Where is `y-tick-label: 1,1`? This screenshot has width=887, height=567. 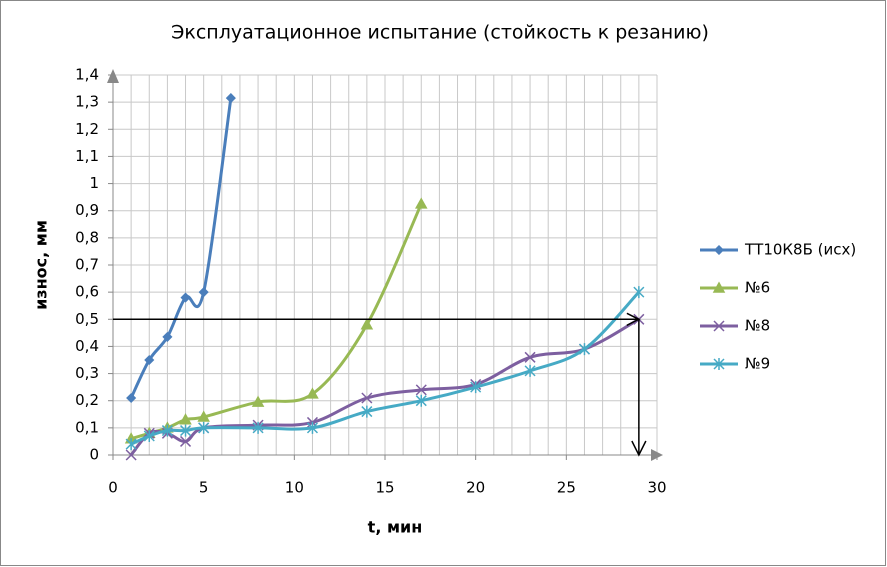 y-tick-label: 1,1 is located at coordinates (87, 156).